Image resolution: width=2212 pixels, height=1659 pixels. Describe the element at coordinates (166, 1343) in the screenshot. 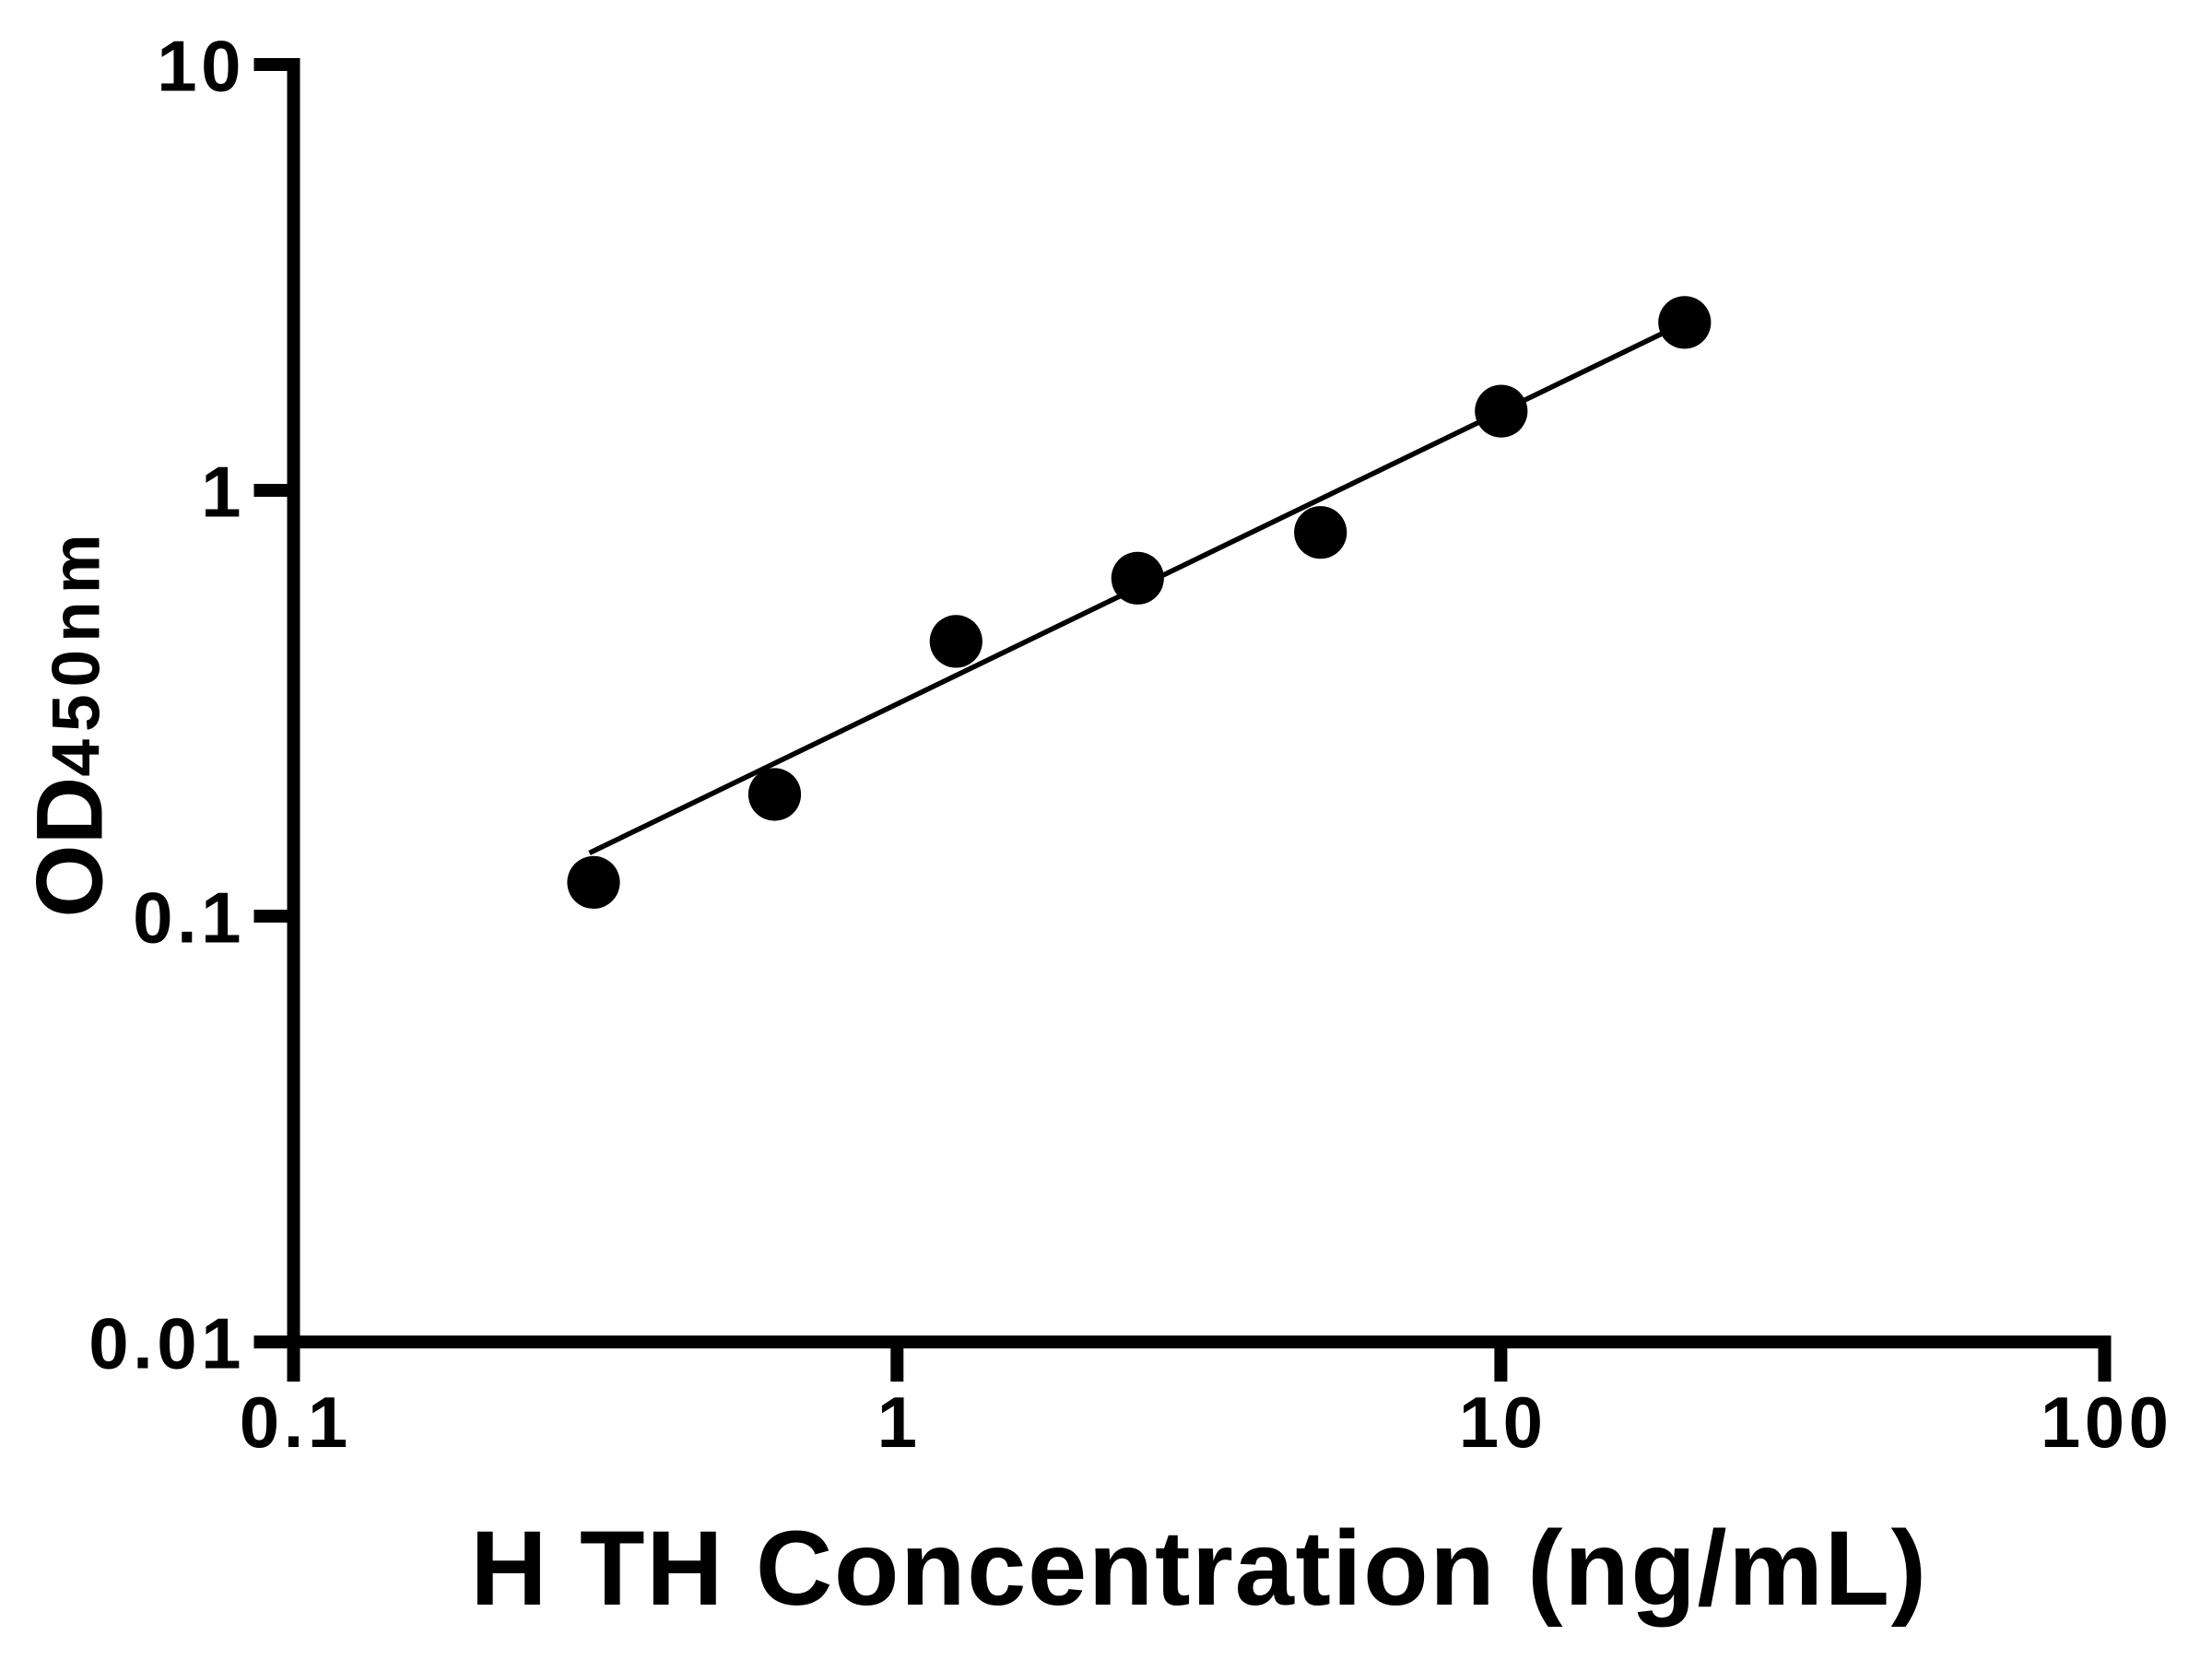

I see `svg-text: 0.01` at that location.